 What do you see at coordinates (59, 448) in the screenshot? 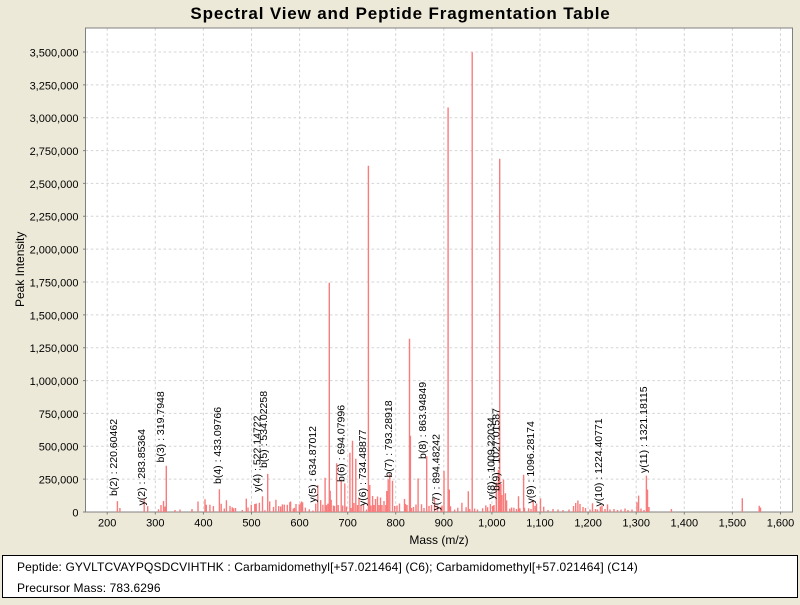
I see `svg-text: 500,000` at bounding box center [59, 448].